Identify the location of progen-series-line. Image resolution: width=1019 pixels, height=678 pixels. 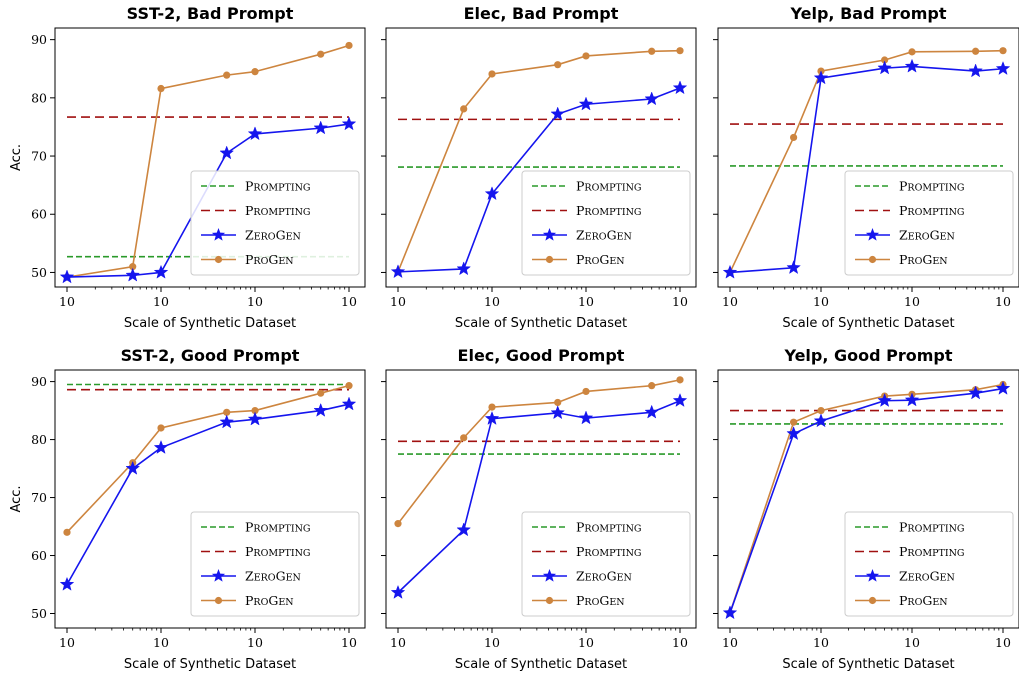
(539, 452).